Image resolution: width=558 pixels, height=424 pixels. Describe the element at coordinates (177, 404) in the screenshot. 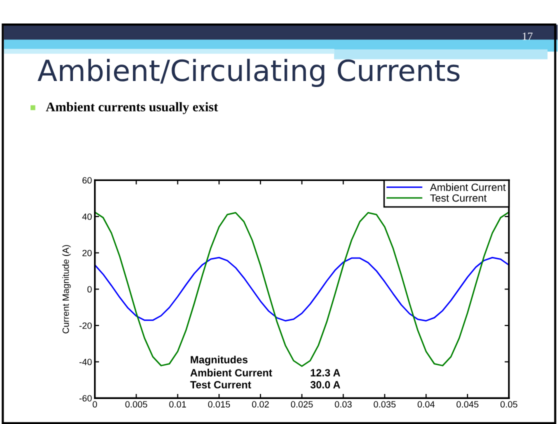

I see `x-tick-label: 0.01` at that location.